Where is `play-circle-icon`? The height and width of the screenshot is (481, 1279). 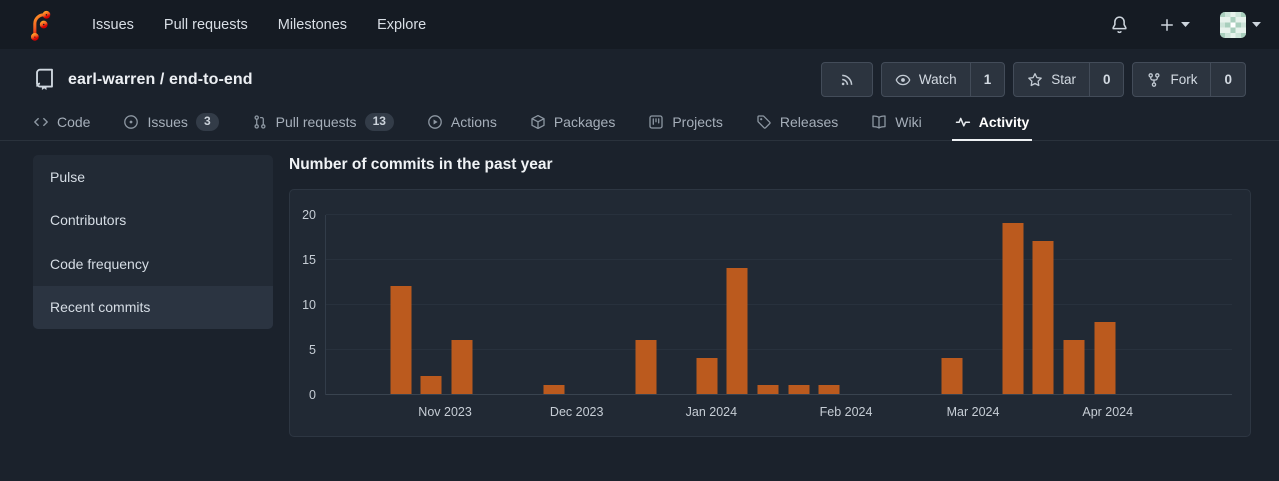
play-circle-icon is located at coordinates (435, 121).